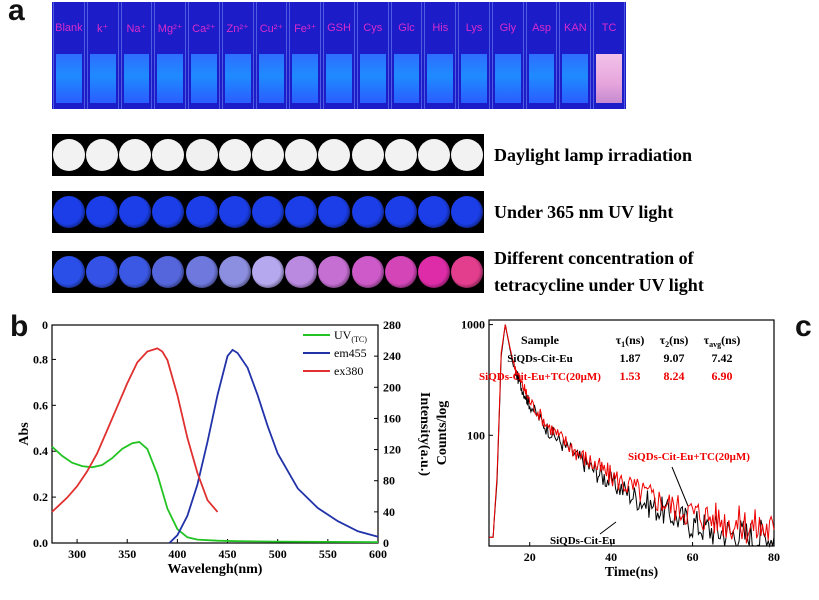 The image size is (819, 600). I want to click on vial-label: Blank, so click(69, 28).